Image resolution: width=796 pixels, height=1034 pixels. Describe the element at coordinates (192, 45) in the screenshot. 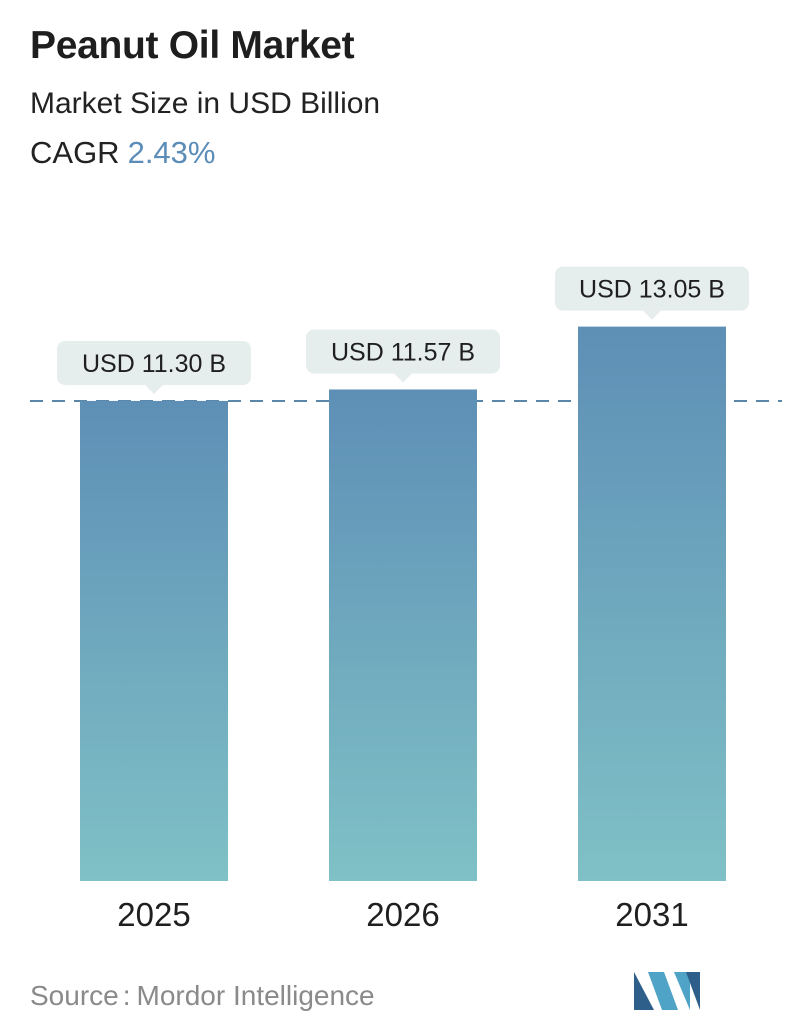

I see `chart-title: Peanut Oil Market` at that location.